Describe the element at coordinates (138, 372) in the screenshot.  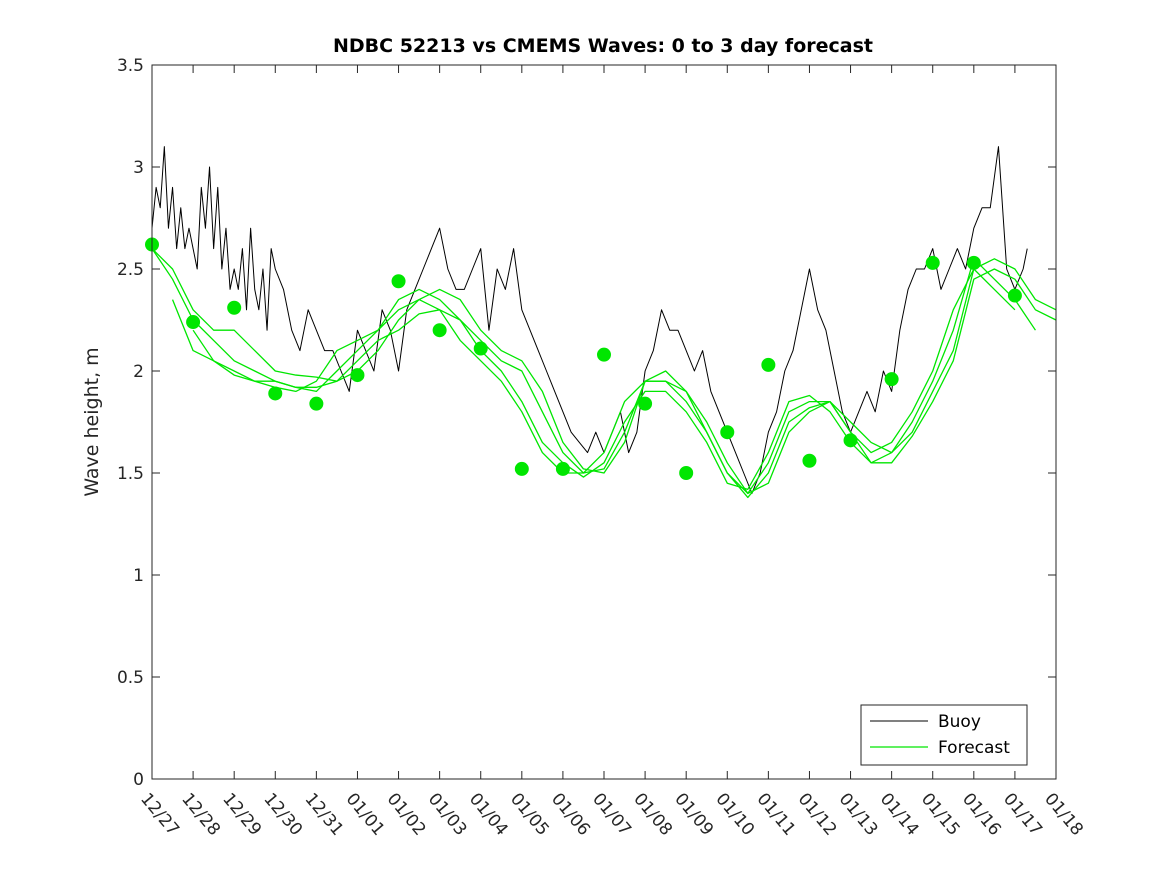
I see `y-tick-label: 2` at that location.